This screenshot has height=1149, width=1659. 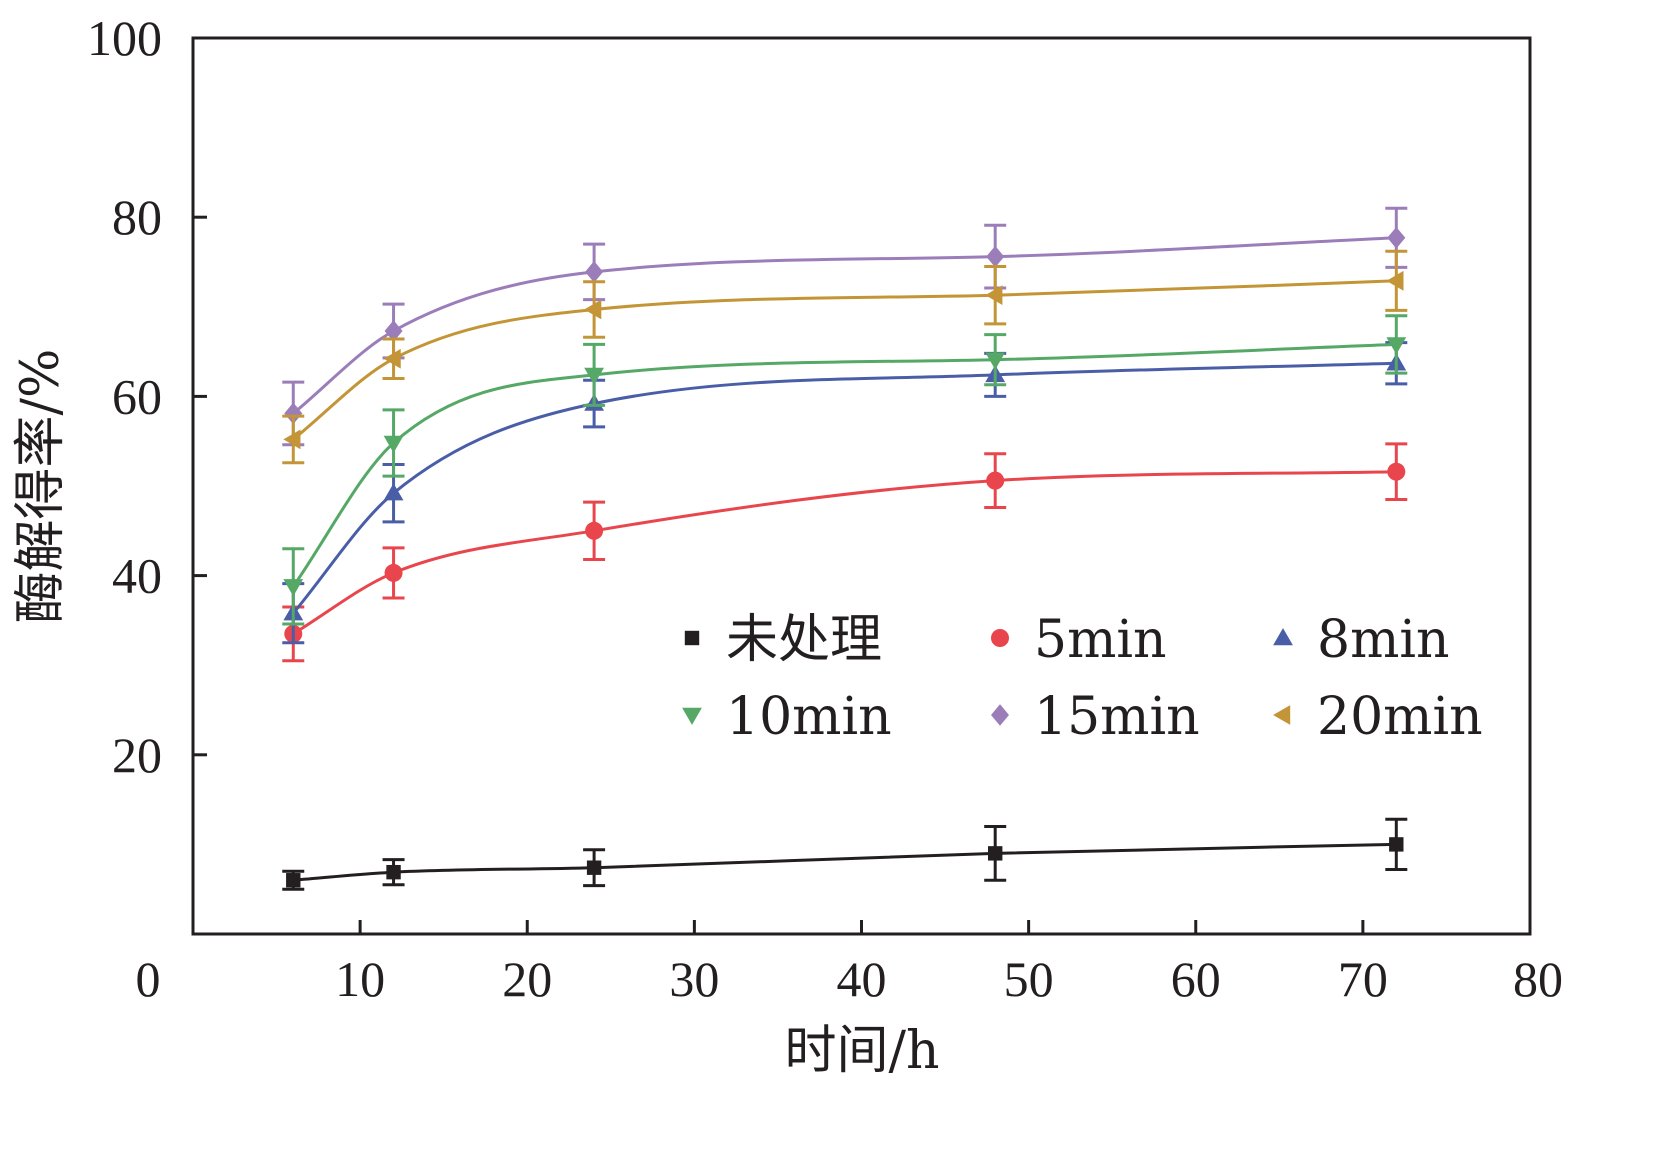 I want to click on y-tick-label: 100, so click(x=124, y=38).